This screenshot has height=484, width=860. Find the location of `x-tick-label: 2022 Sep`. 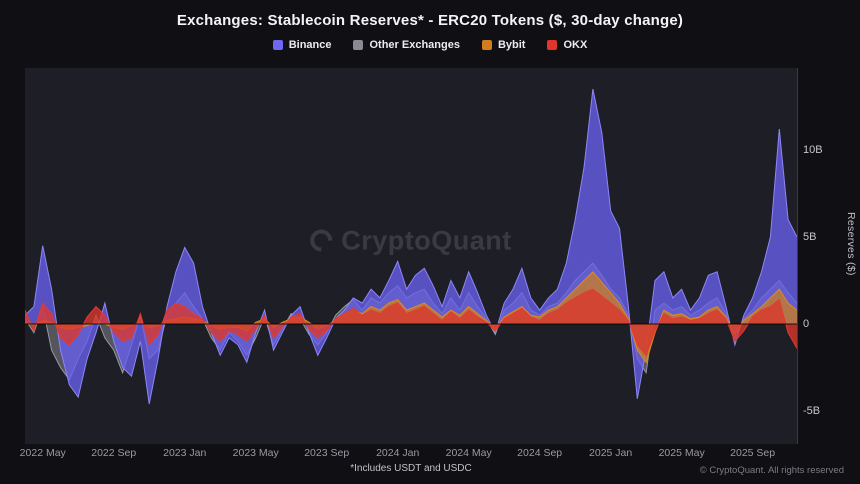

x-tick-label: 2022 Sep is located at coordinates (114, 453).